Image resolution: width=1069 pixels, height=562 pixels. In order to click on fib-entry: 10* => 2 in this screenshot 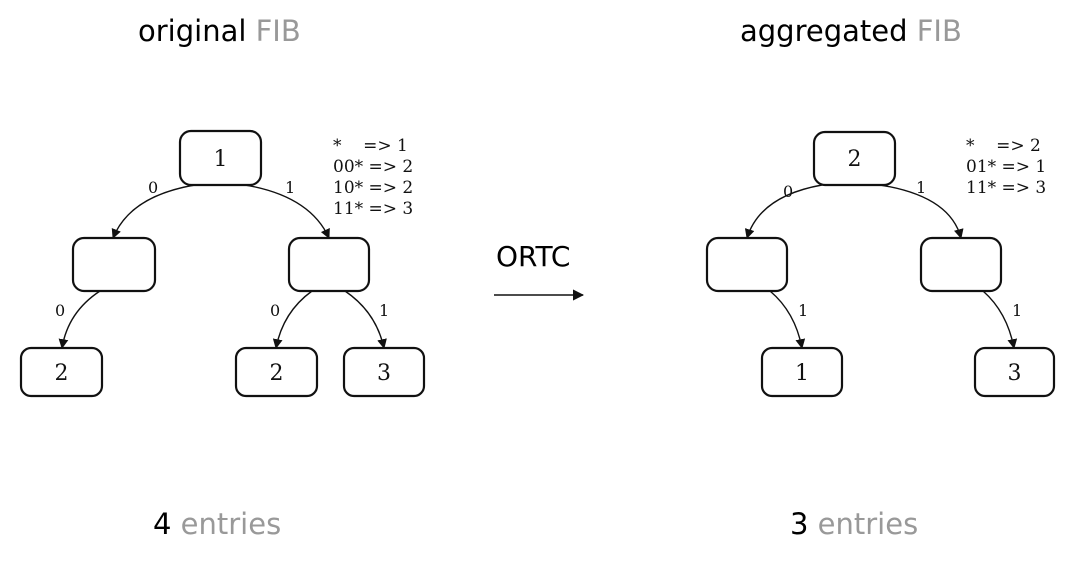, I will do `click(373, 188)`.